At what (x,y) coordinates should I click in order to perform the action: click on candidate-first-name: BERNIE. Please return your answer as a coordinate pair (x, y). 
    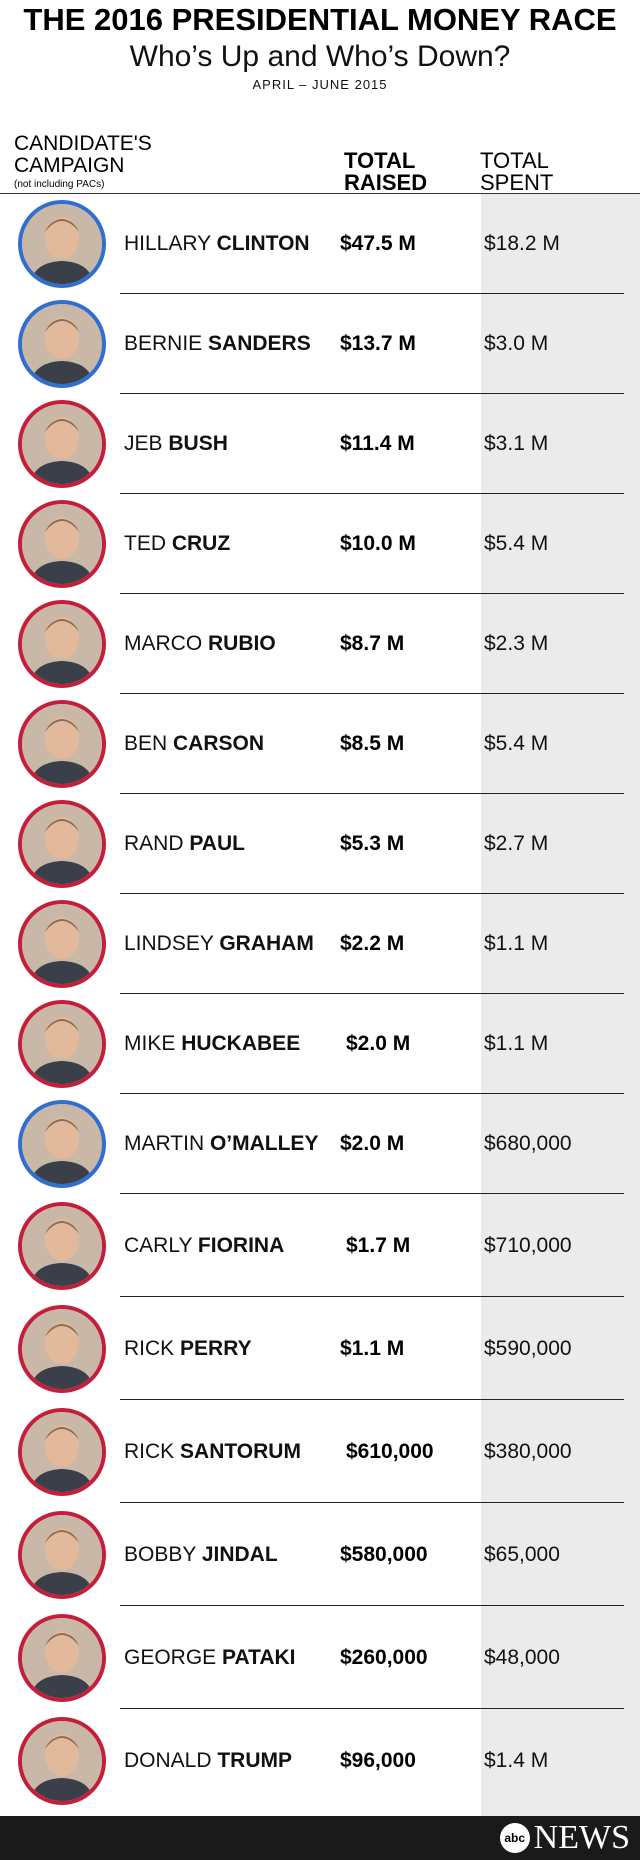
    Looking at the image, I should click on (166, 343).